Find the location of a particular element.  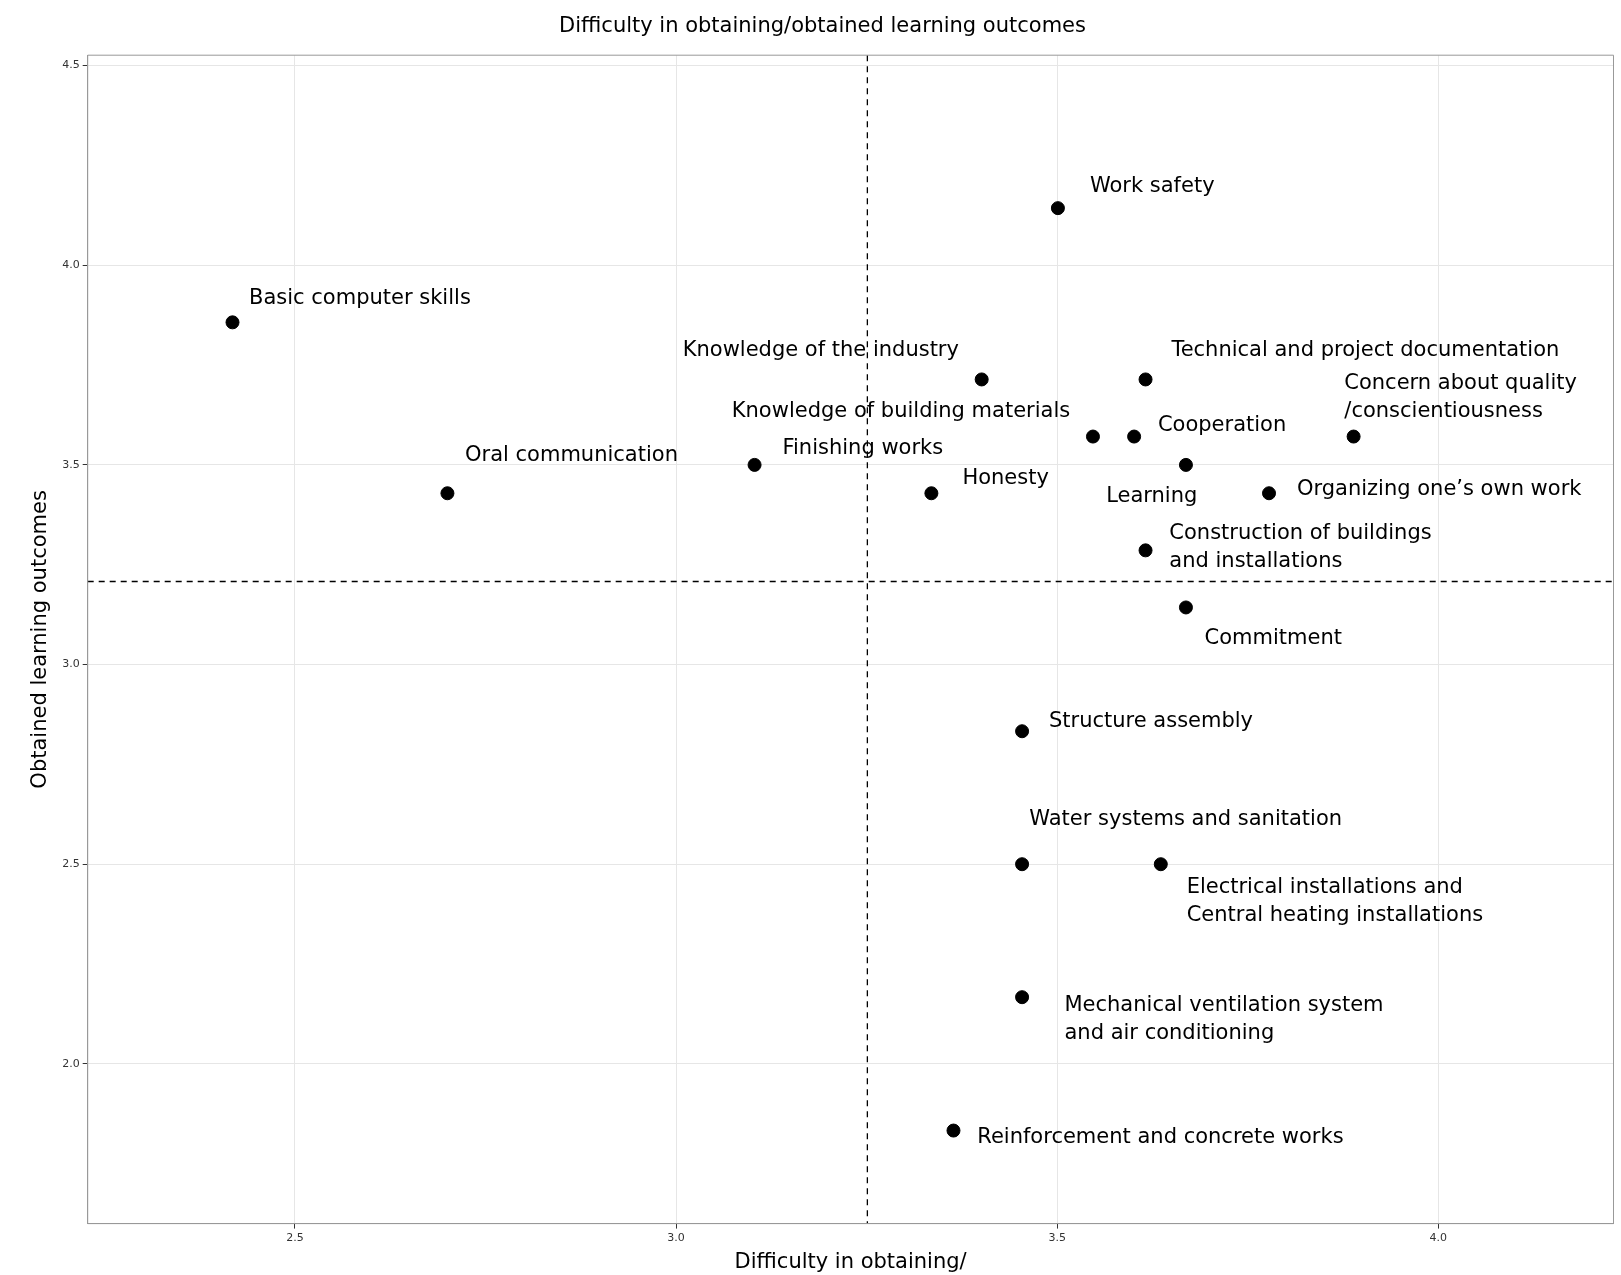

y-tick-label: 4.0 is located at coordinates (71, 265).